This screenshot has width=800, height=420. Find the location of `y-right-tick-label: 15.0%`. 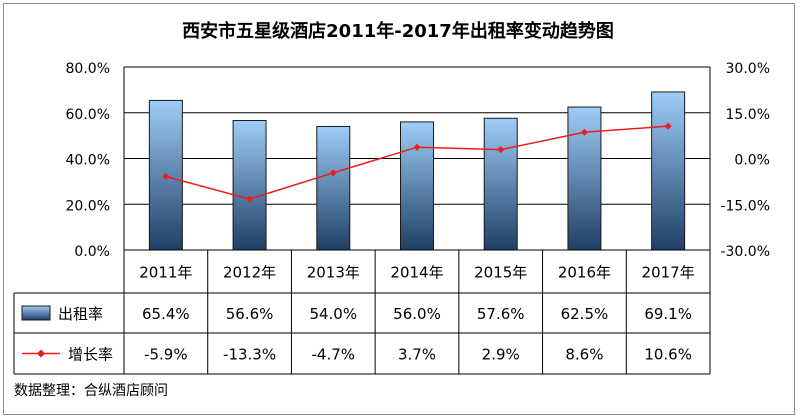

y-right-tick-label: 15.0% is located at coordinates (748, 115).